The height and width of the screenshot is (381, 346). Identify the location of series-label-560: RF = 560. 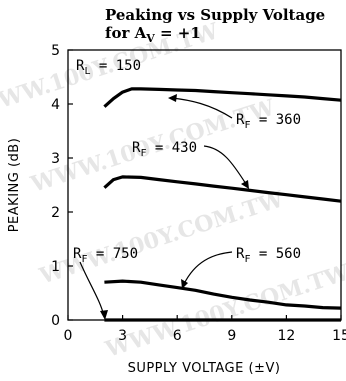
(268, 255).